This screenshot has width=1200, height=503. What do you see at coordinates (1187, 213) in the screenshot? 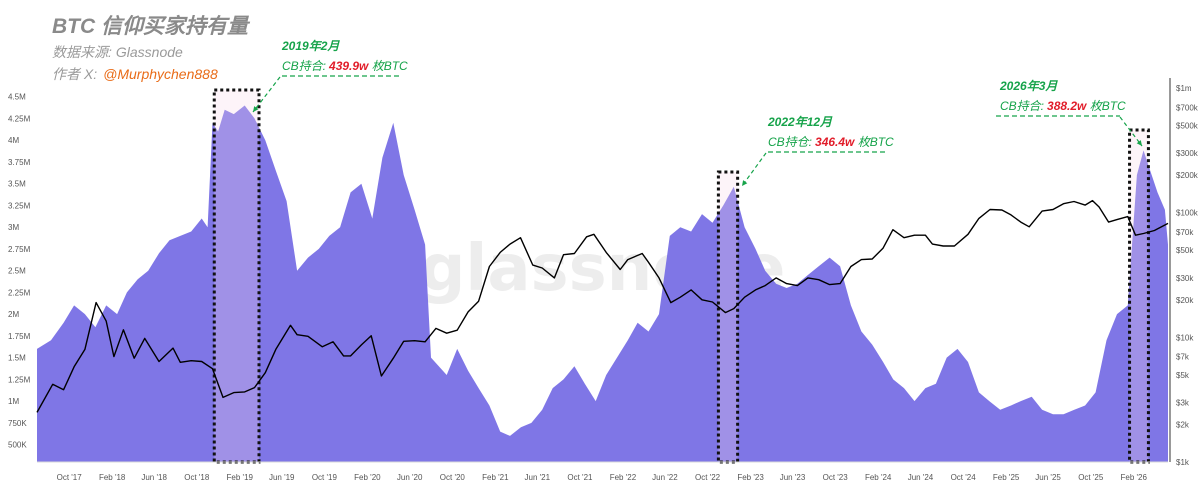
I see `y-right-tick: $100k` at bounding box center [1187, 213].